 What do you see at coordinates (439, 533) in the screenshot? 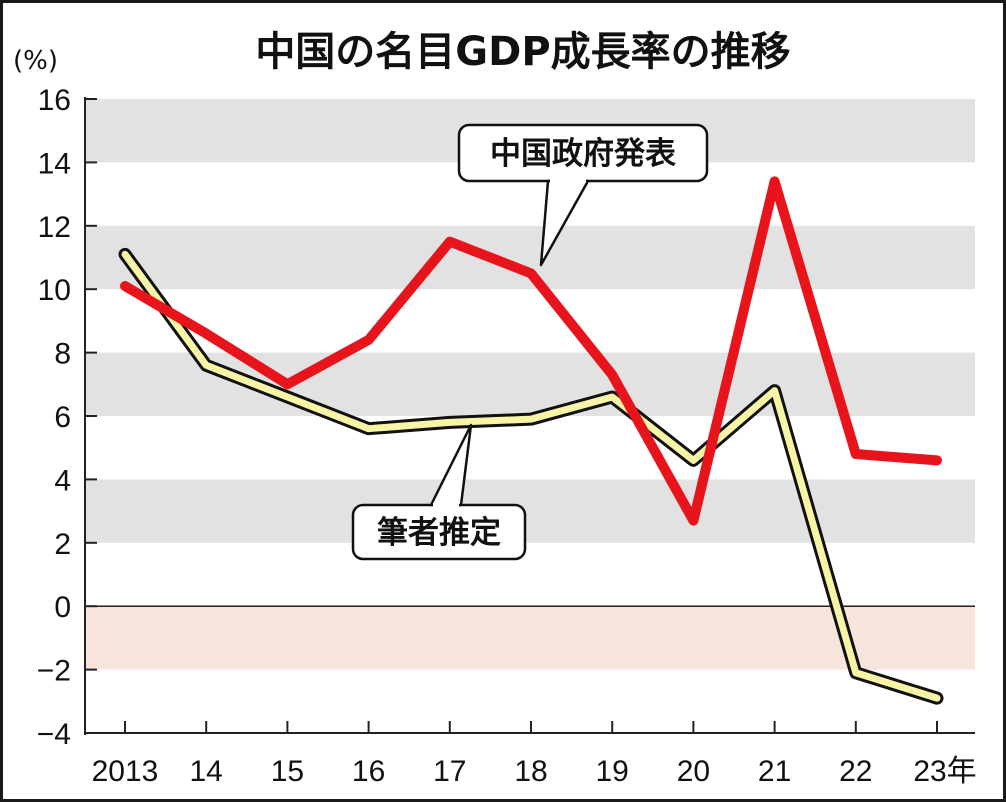
I see `callout-estimate-text: 筆者推定` at bounding box center [439, 533].